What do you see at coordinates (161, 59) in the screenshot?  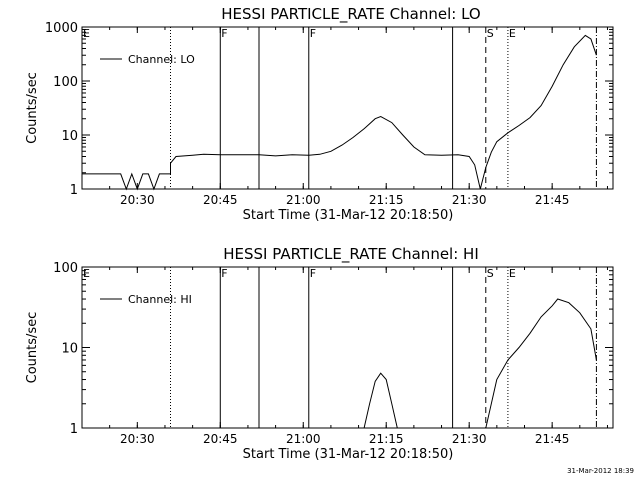 I see `legend-label: Channel: LO` at bounding box center [161, 59].